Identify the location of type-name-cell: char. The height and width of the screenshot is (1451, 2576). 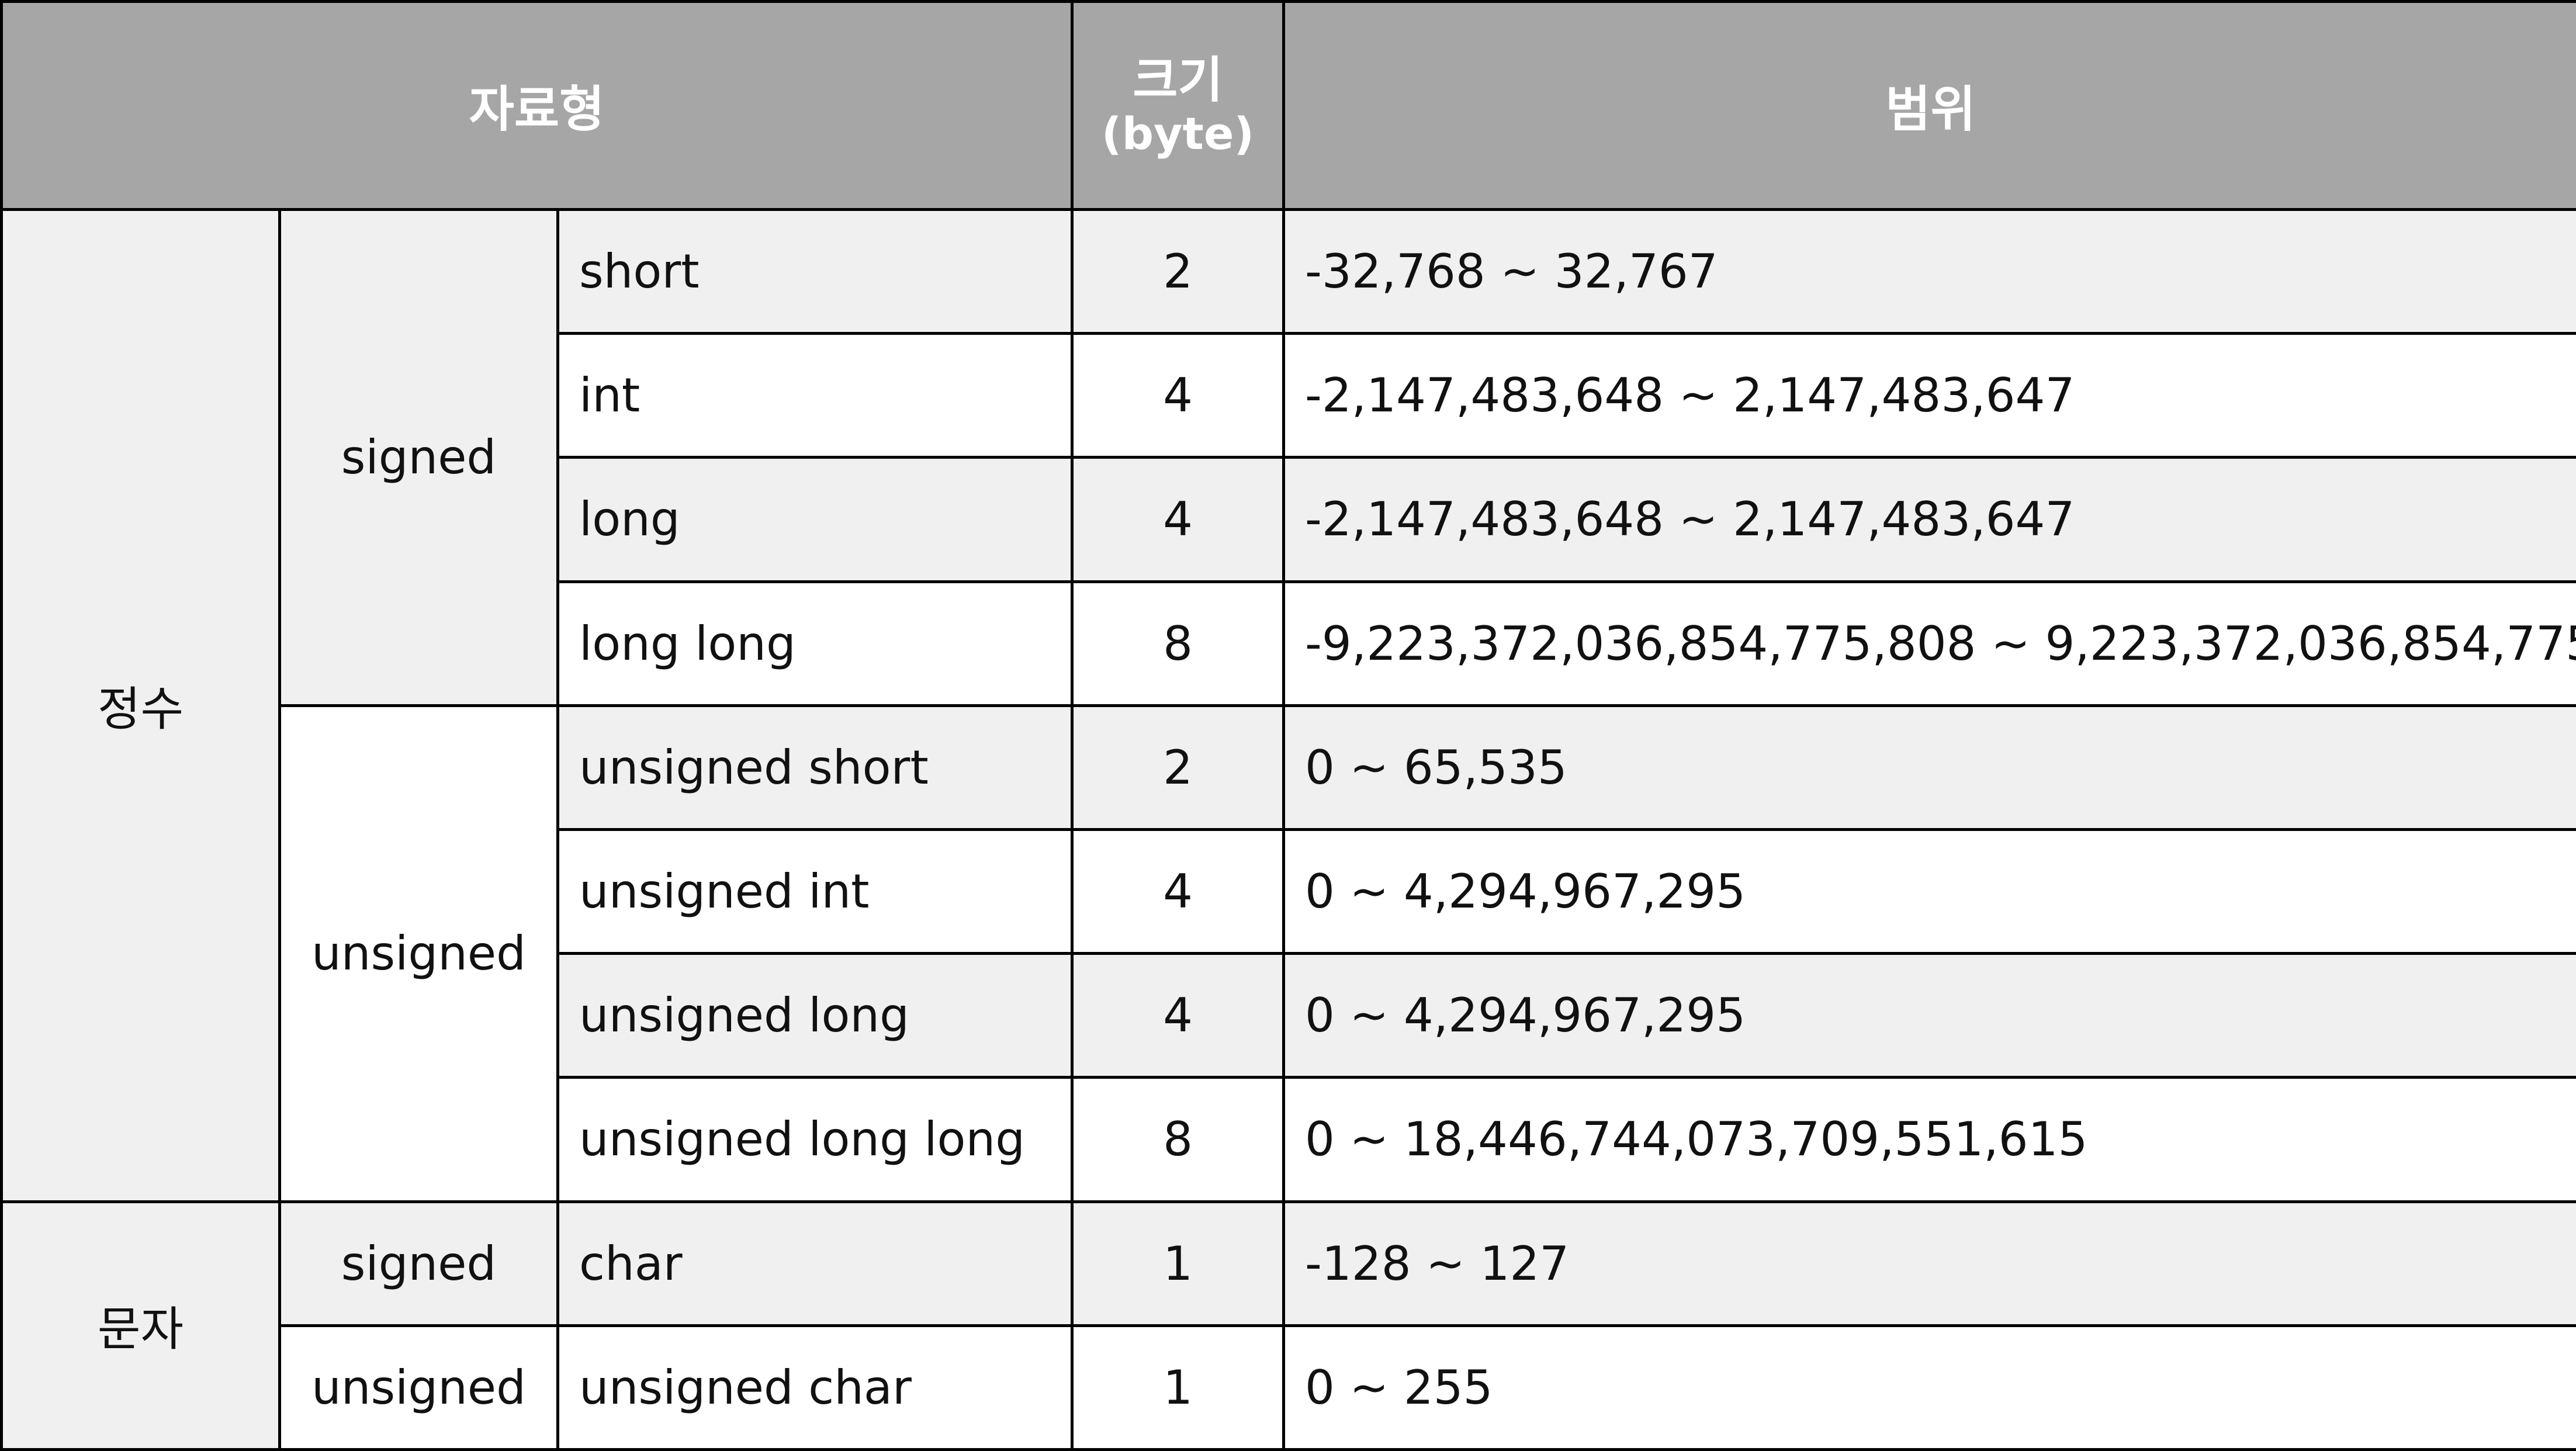
(815, 1263).